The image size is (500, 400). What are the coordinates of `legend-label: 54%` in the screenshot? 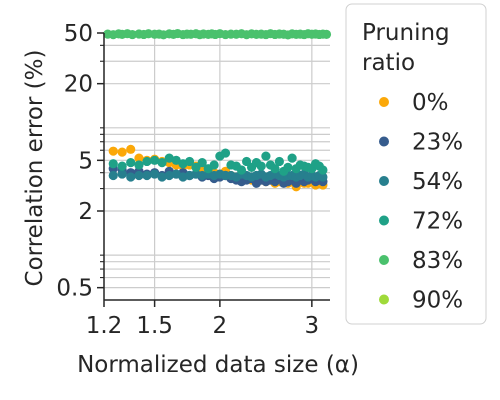 It's located at (437, 182).